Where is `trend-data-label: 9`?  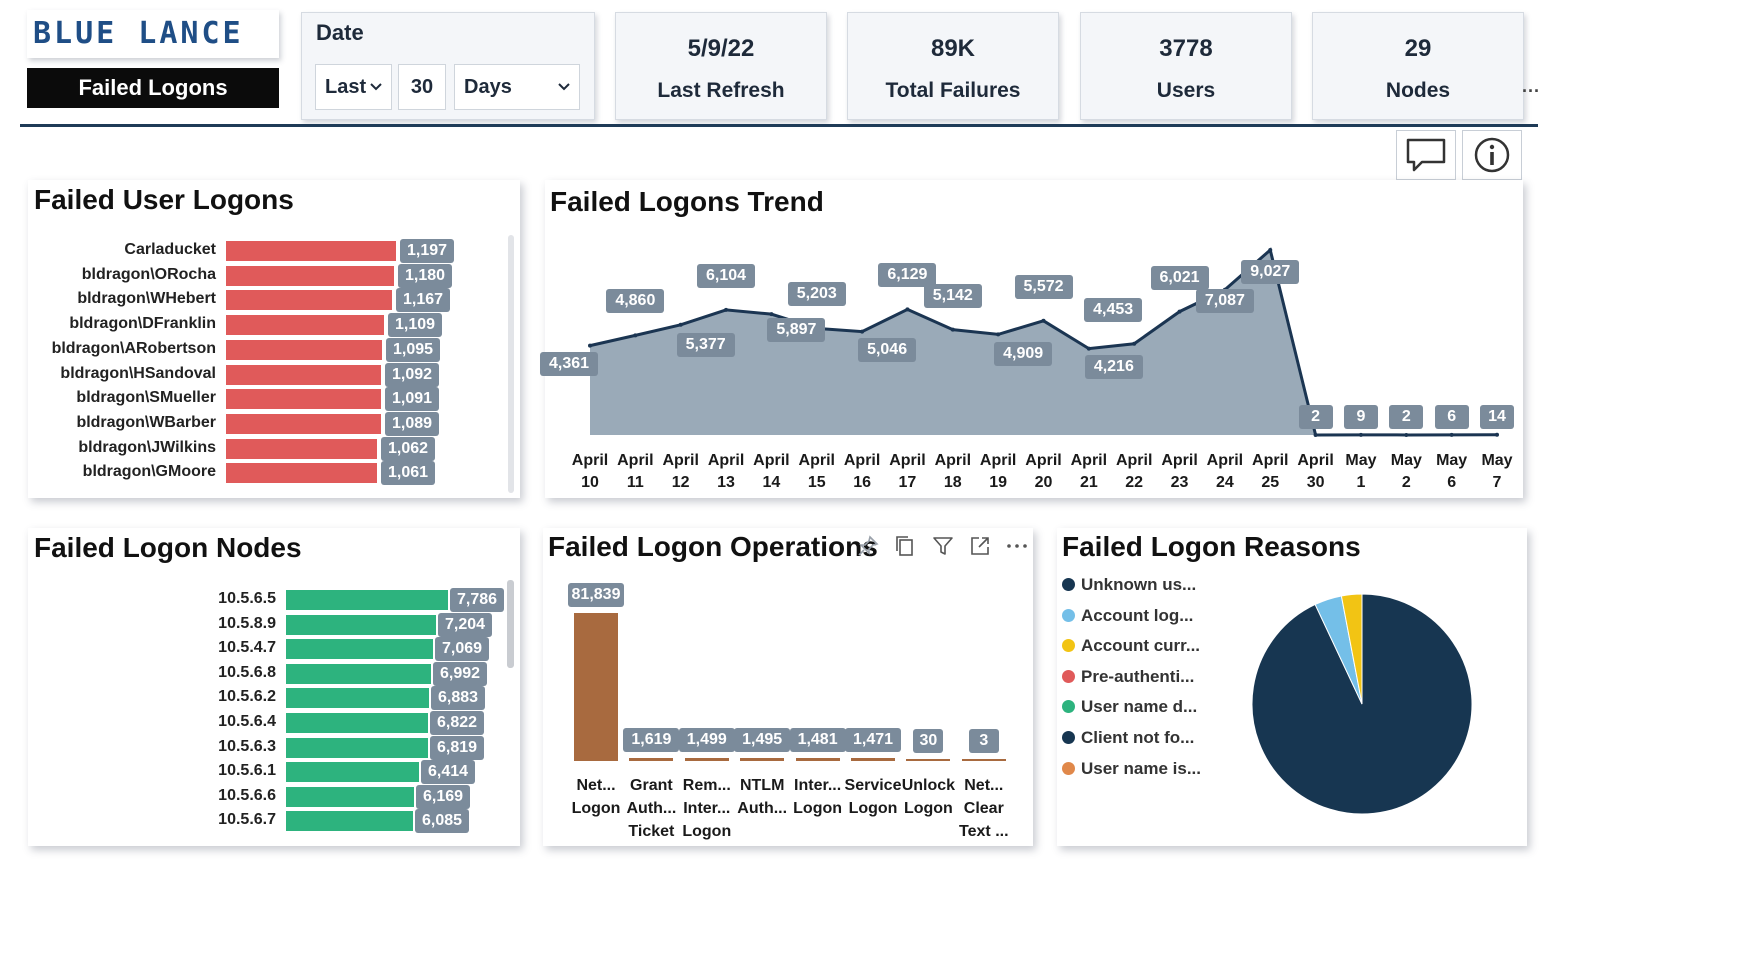 trend-data-label: 9 is located at coordinates (1360, 417).